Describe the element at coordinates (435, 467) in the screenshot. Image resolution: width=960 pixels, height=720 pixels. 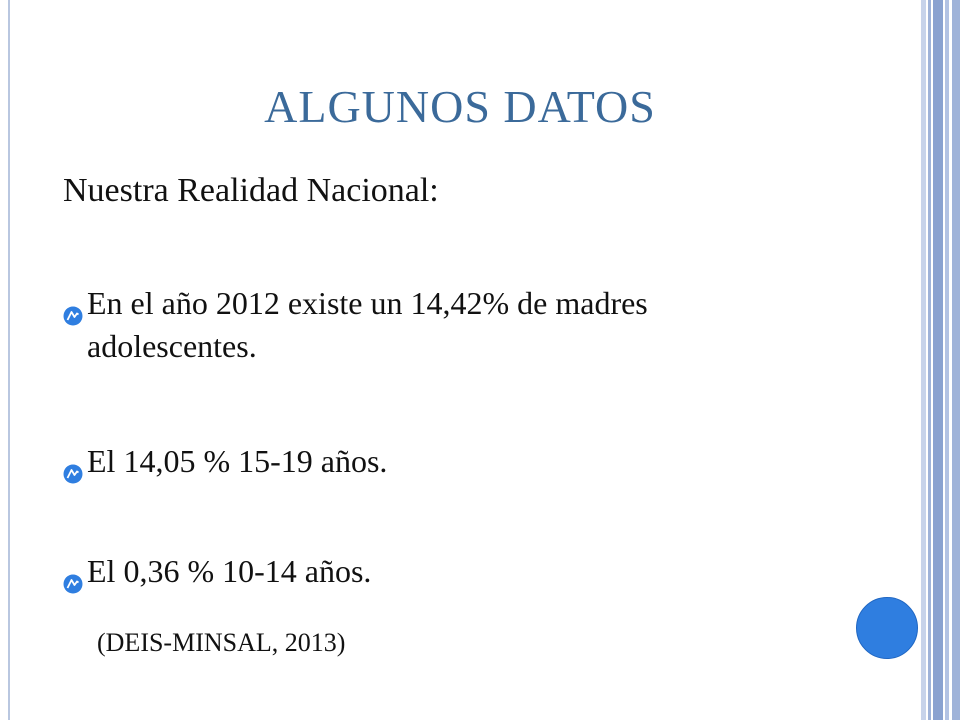
I see `bullet-item: El 14,05 % 15-19 años.` at that location.